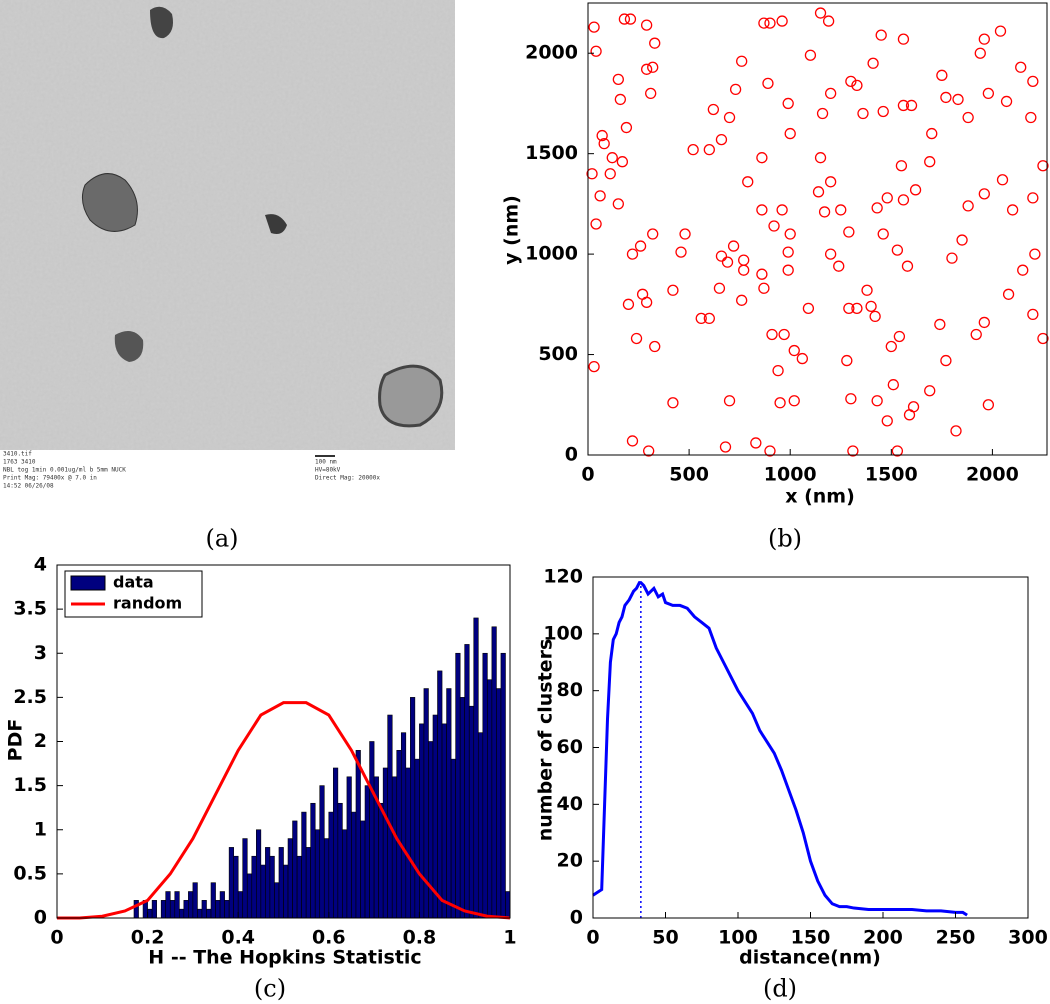 This screenshot has width=1050, height=1004. Describe the element at coordinates (891, 475) in the screenshot. I see `x-tick-label: 1500` at that location.